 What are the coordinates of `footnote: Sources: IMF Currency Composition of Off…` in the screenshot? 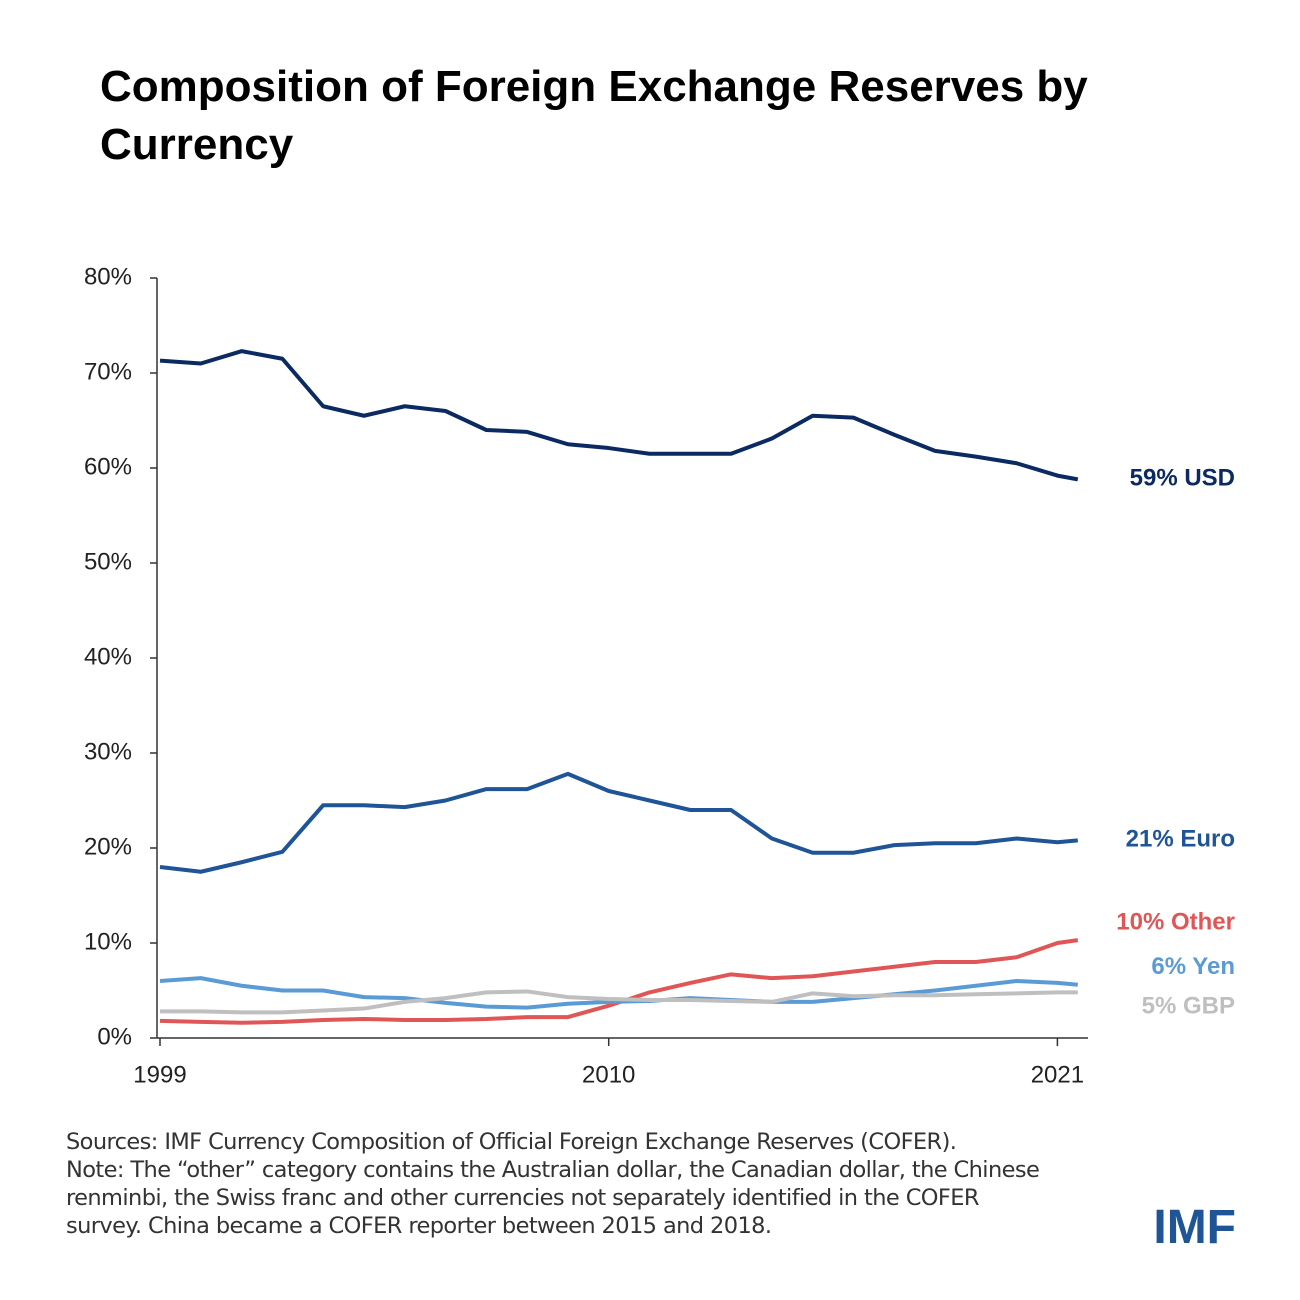 It's located at (561, 1184).